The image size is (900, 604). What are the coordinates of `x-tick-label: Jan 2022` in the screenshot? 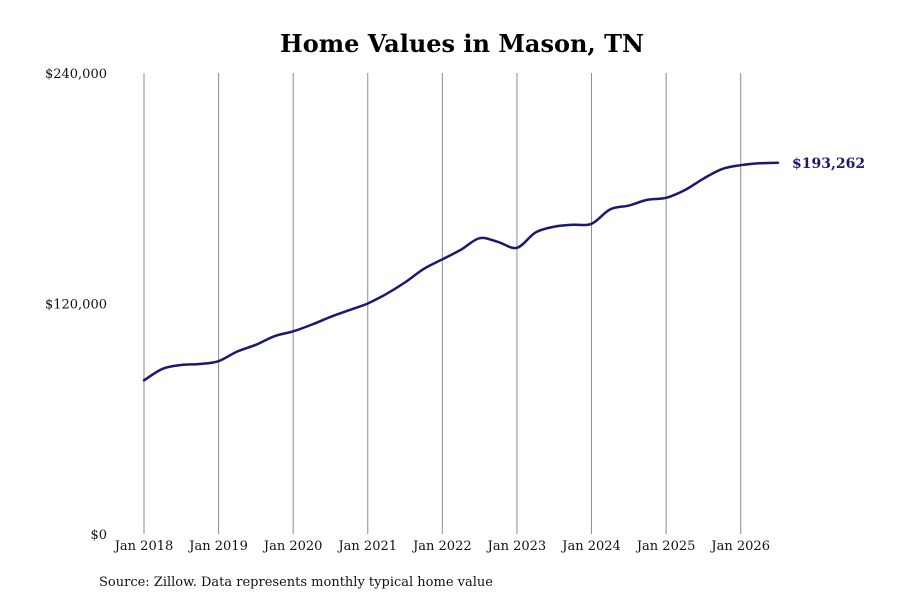 It's located at (441, 546).